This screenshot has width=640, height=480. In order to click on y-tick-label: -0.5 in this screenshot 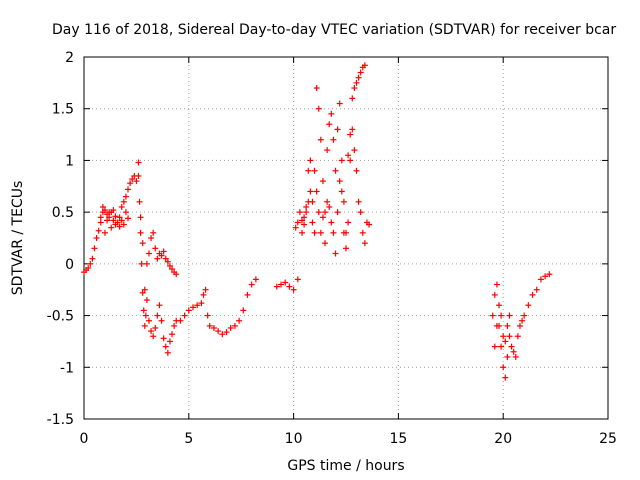, I will do `click(60, 317)`.